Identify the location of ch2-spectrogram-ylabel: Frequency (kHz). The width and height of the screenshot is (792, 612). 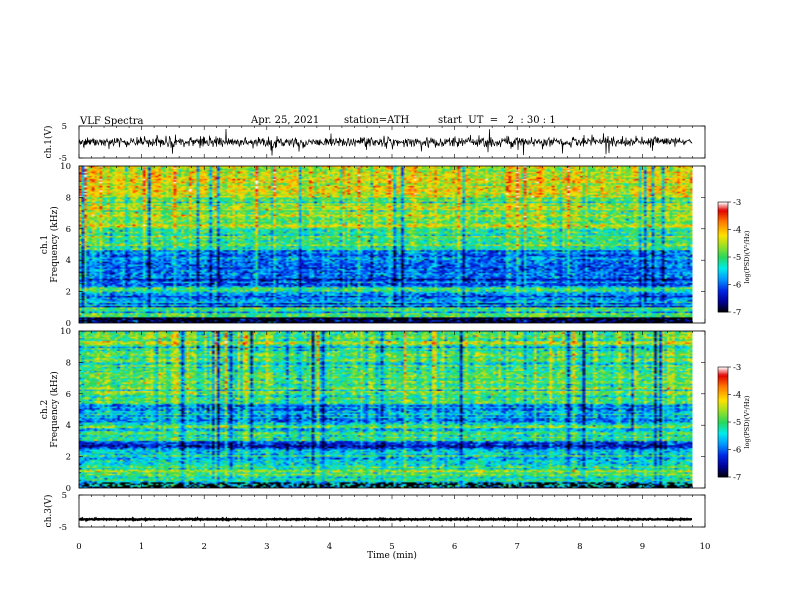
(54, 409).